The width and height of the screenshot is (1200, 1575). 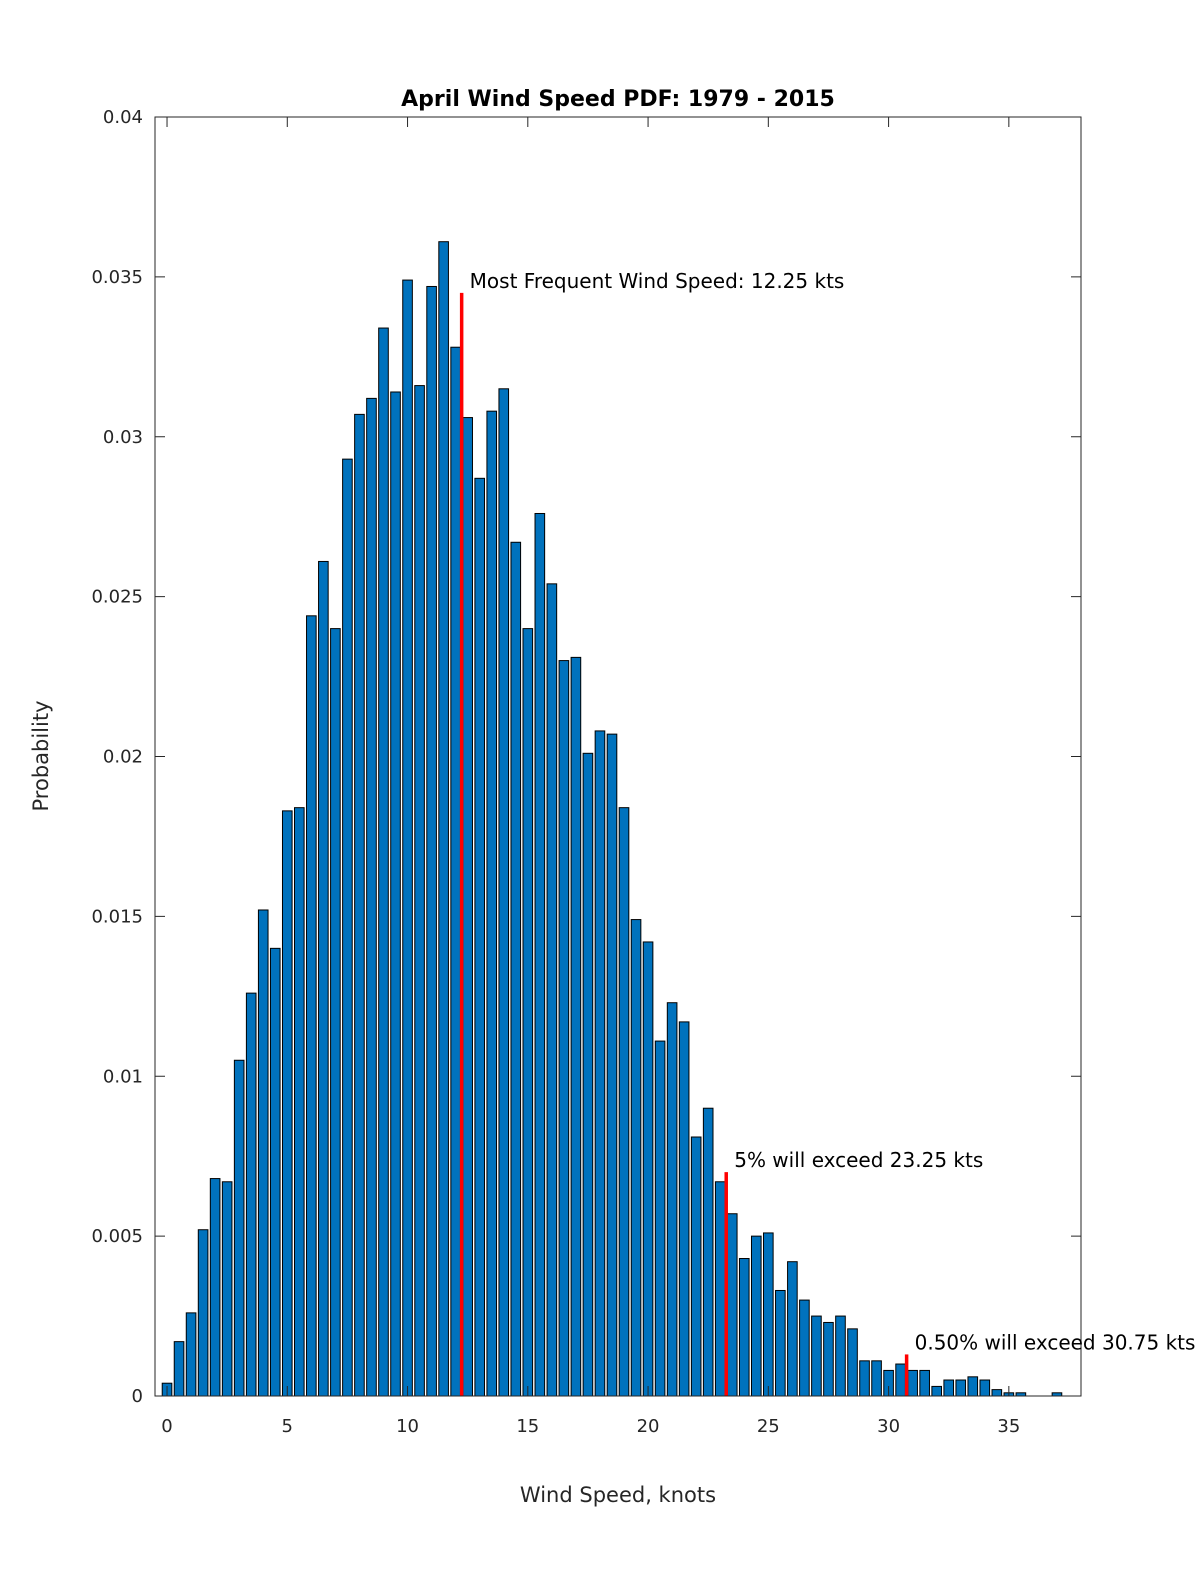 What do you see at coordinates (657, 281) in the screenshot?
I see `marker-annotation: Most Frequent Wind Speed: 12.25 kts` at bounding box center [657, 281].